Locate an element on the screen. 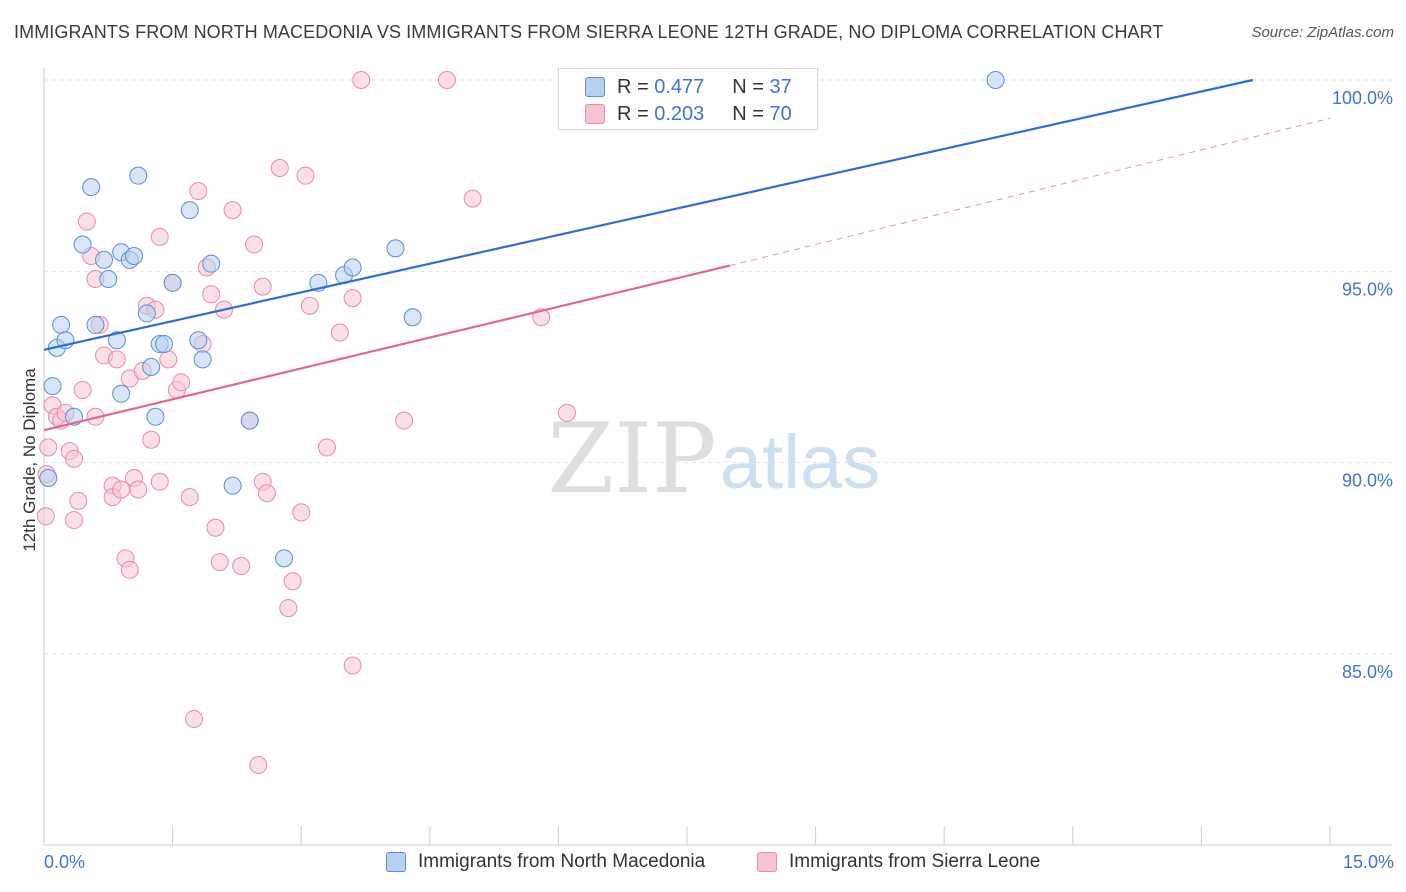 Image resolution: width=1406 pixels, height=892 pixels. trendline-sierra-leone is located at coordinates (387, 348).